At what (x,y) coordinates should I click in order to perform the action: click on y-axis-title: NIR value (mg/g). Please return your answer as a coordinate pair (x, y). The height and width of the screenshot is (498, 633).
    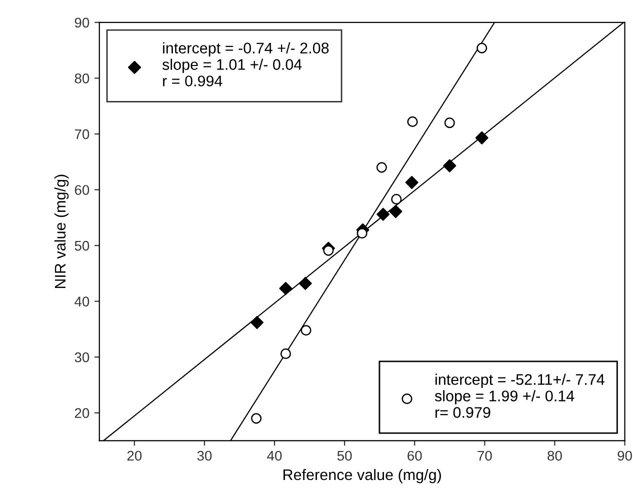
    Looking at the image, I should click on (61, 231).